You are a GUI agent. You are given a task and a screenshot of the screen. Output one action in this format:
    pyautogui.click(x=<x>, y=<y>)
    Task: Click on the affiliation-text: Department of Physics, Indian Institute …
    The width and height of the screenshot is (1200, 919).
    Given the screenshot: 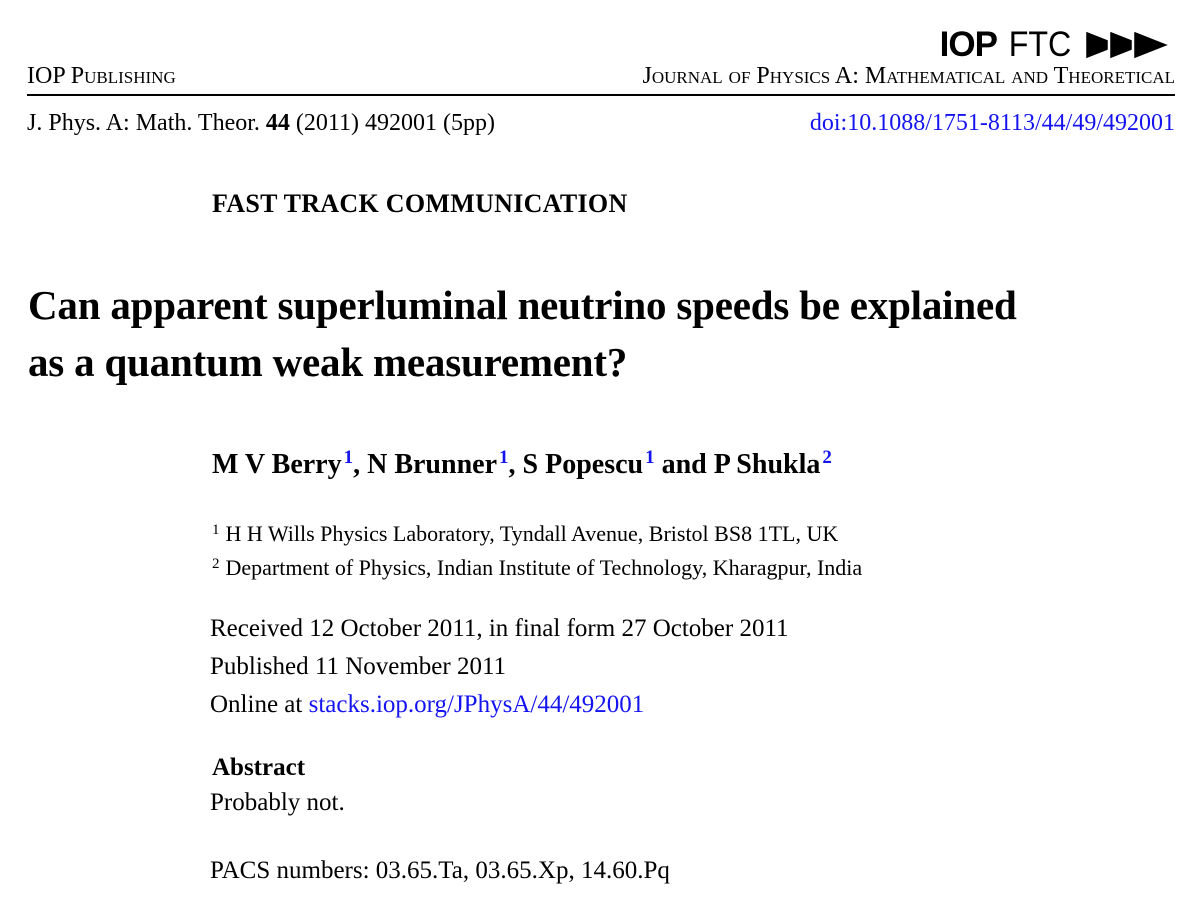 What is the action you would take?
    pyautogui.click(x=544, y=567)
    